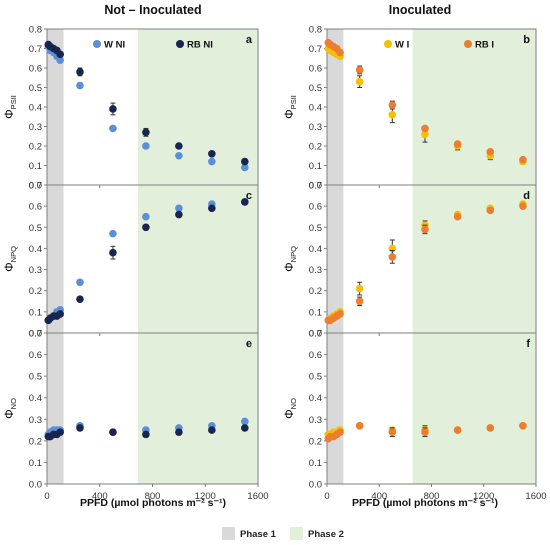  Describe the element at coordinates (420, 10) in the screenshot. I see `right-column-title: Inoculated` at that location.